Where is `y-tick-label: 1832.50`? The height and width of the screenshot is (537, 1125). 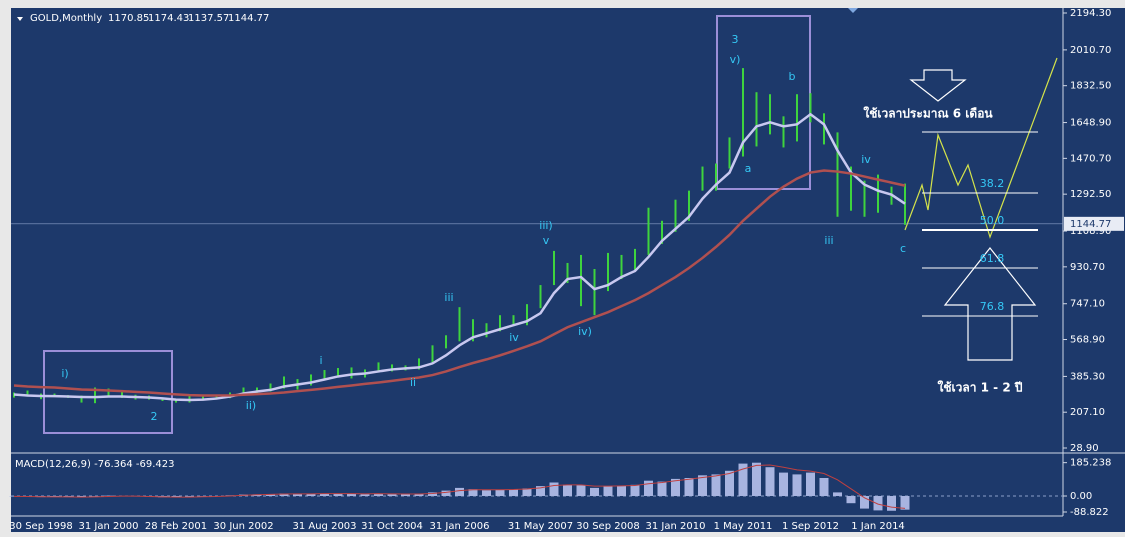 y-tick-label: 1832.50 is located at coordinates (1090, 86).